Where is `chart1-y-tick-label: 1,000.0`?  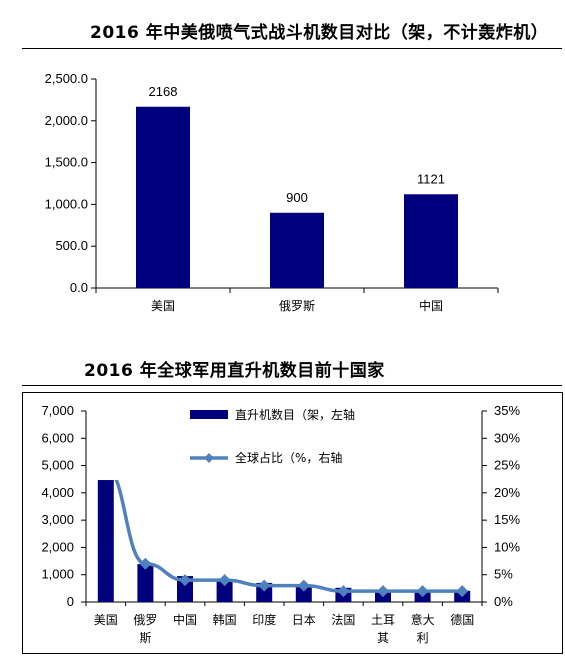 chart1-y-tick-label: 1,000.0 is located at coordinates (66, 203).